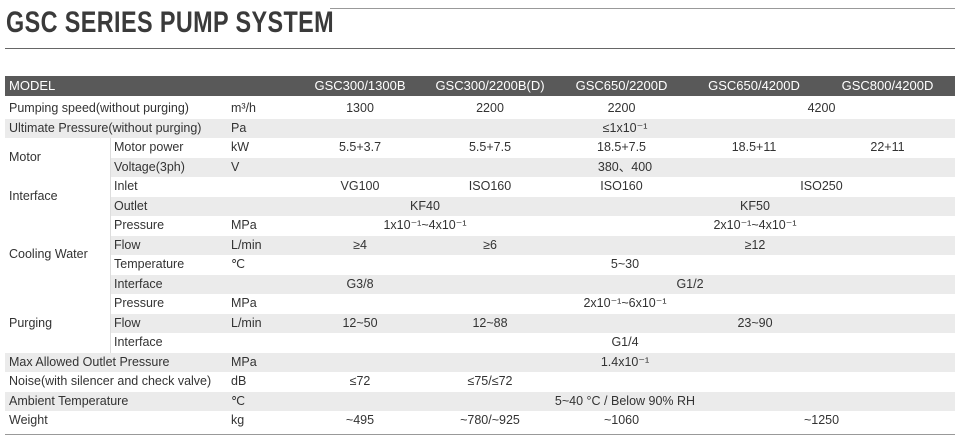 Image resolution: width=960 pixels, height=442 pixels. I want to click on row-label: Ultimate Pressure(without purging), so click(105, 127).